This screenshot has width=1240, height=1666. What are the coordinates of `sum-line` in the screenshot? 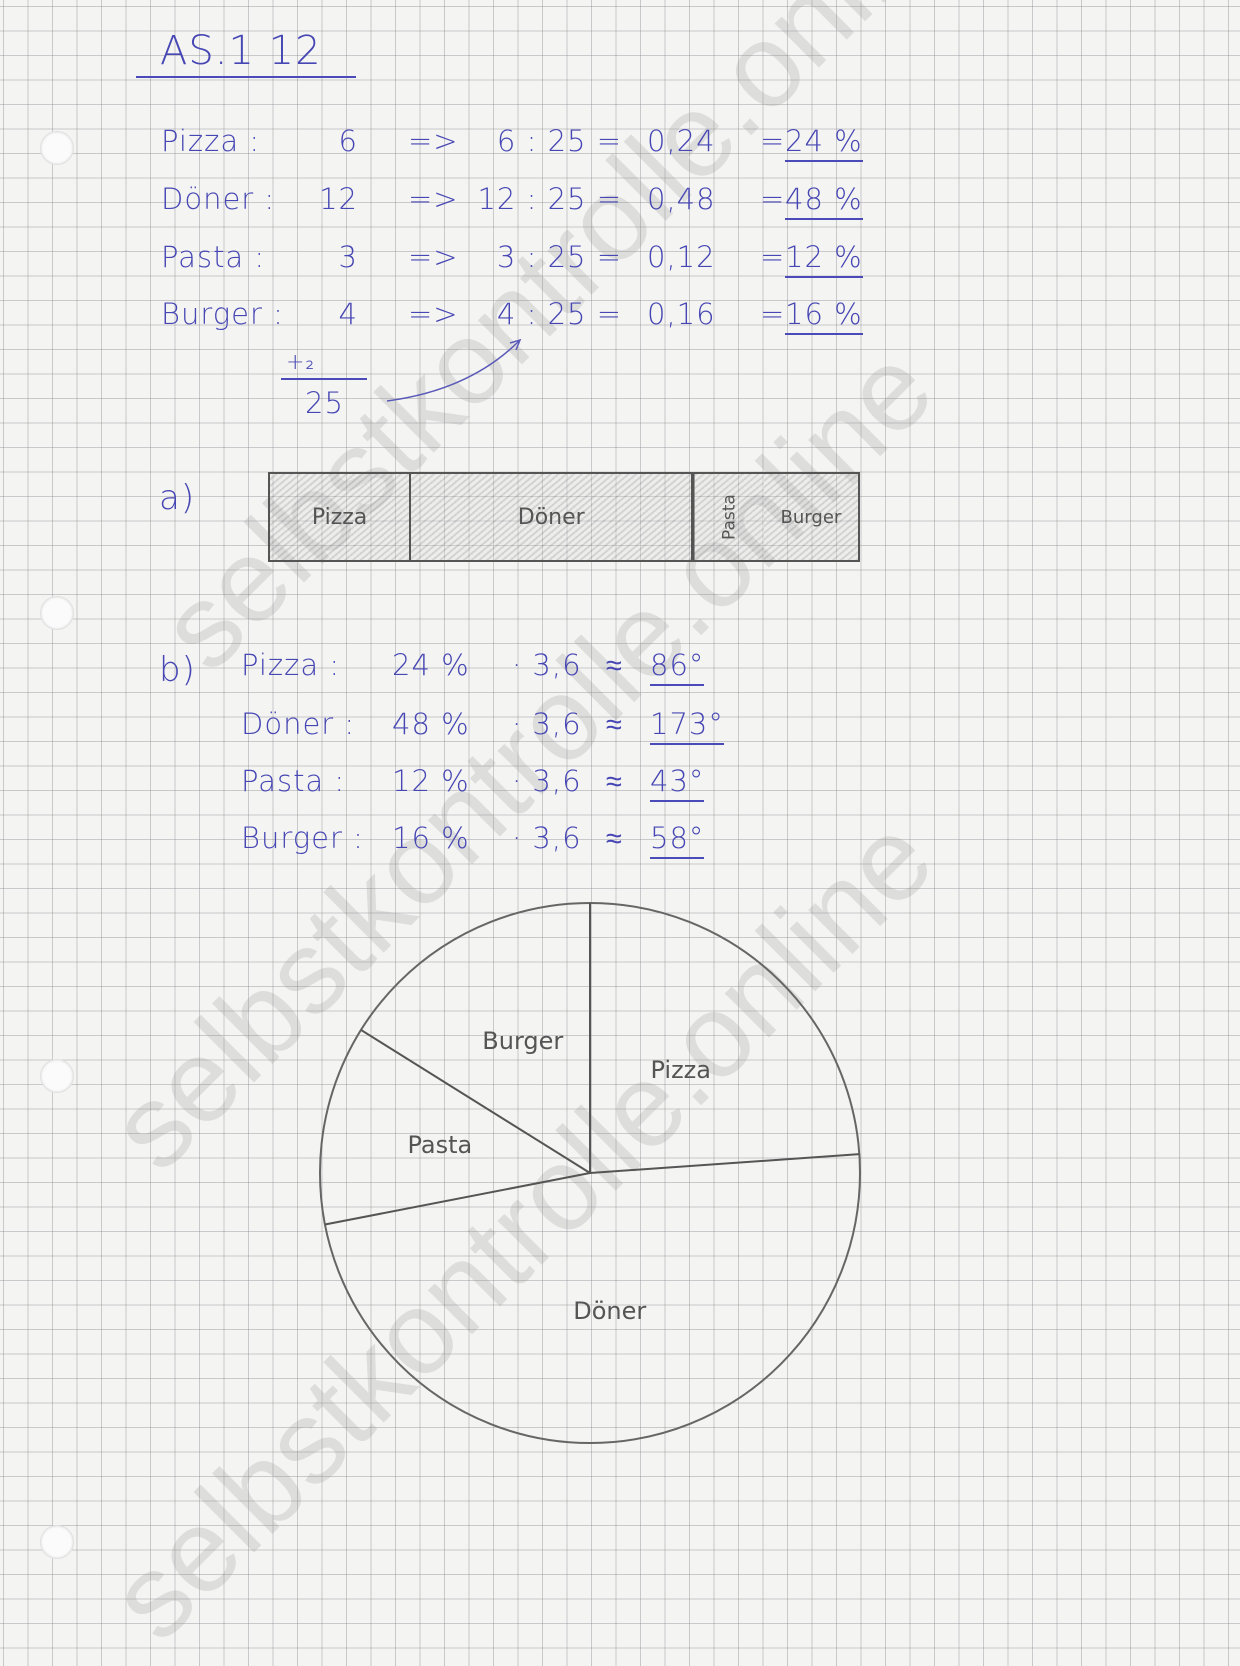 It's located at (324, 379).